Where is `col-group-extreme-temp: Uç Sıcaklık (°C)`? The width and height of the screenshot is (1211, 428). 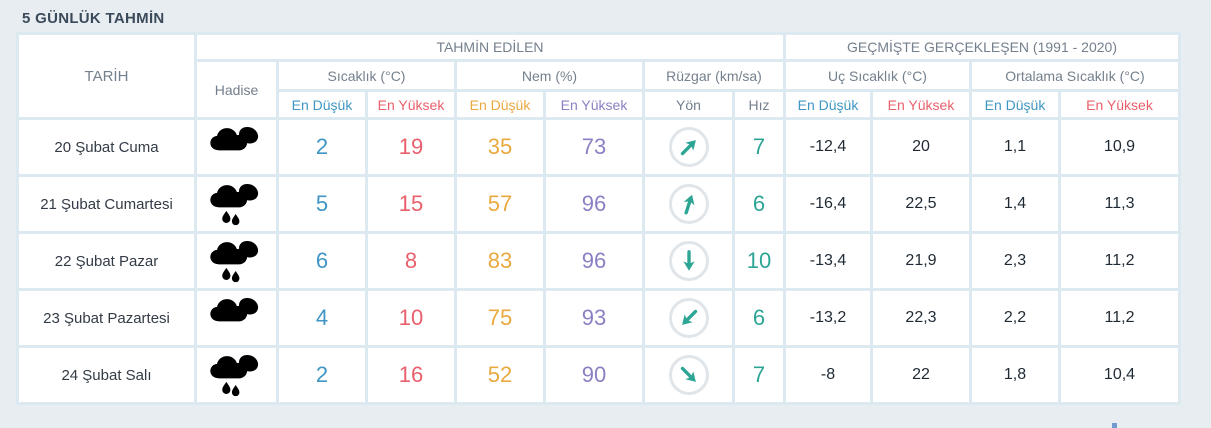 col-group-extreme-temp: Uç Sıcaklık (°C) is located at coordinates (877, 75).